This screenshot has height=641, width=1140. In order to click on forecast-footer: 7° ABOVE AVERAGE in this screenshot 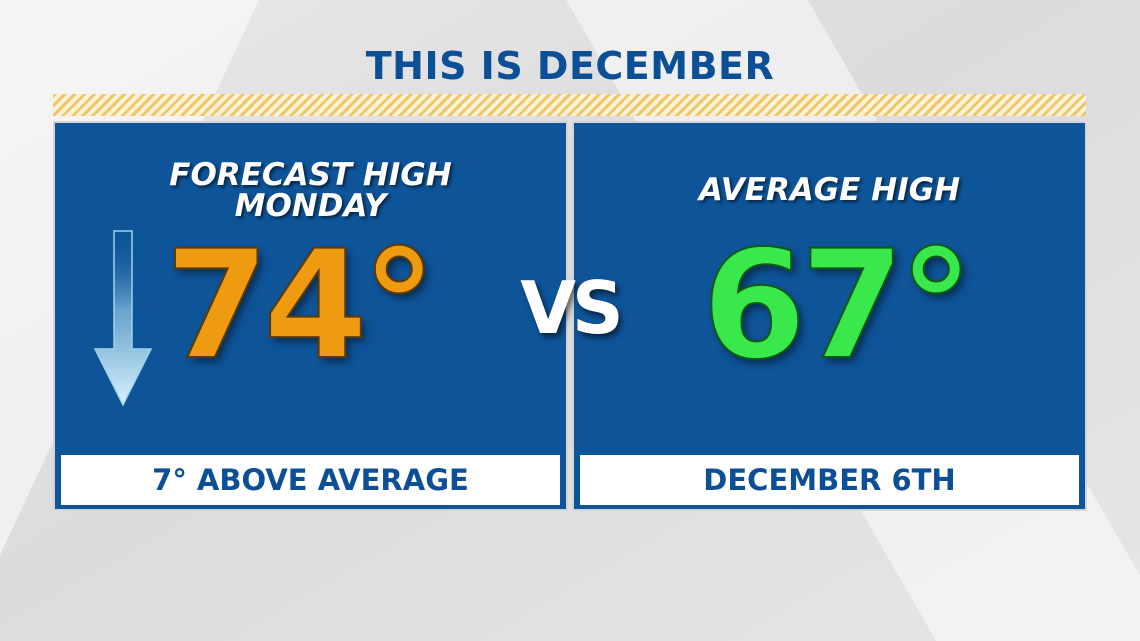, I will do `click(310, 480)`.